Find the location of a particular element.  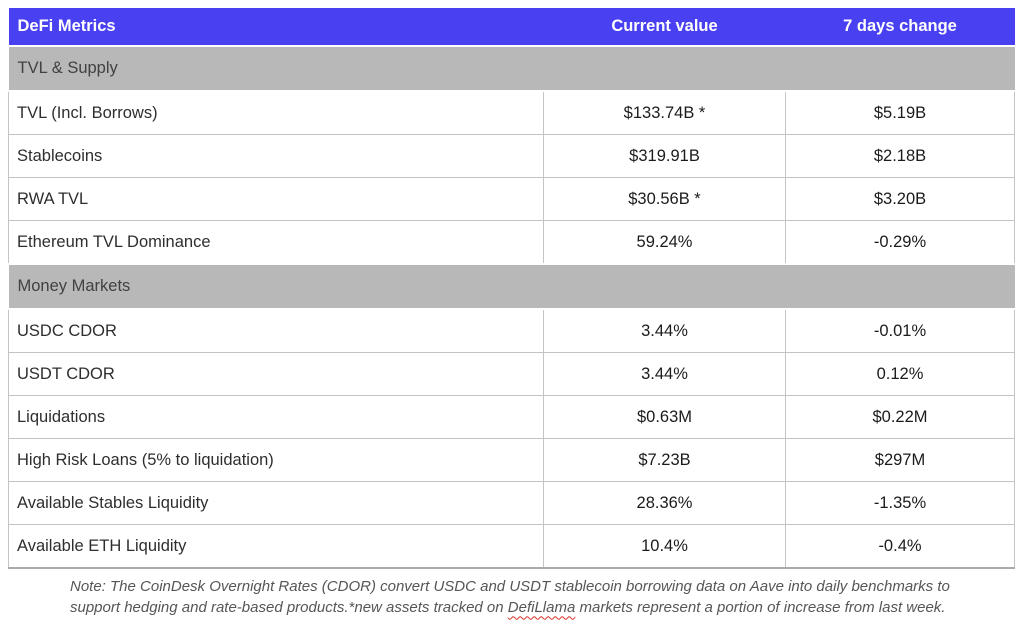

change-value: $5.19B is located at coordinates (900, 112).